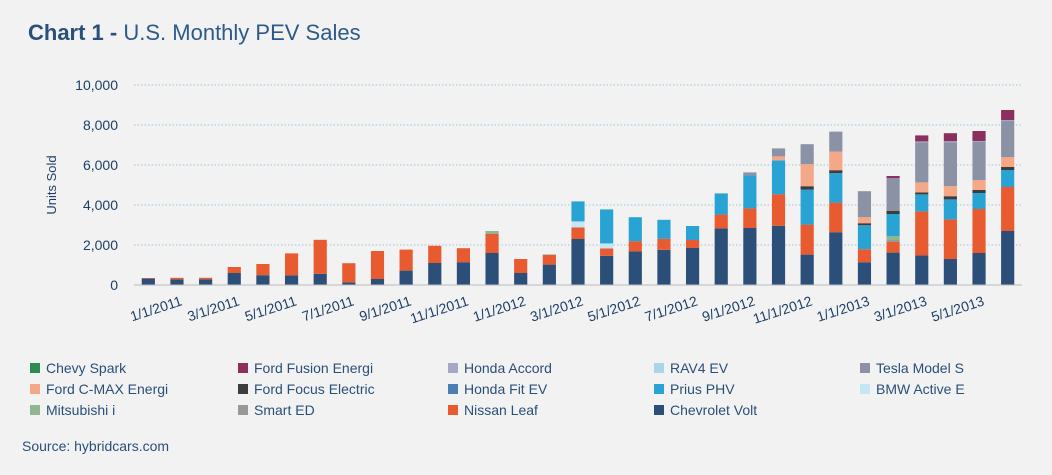  I want to click on legend-label: Chevy Spark, so click(86, 367).